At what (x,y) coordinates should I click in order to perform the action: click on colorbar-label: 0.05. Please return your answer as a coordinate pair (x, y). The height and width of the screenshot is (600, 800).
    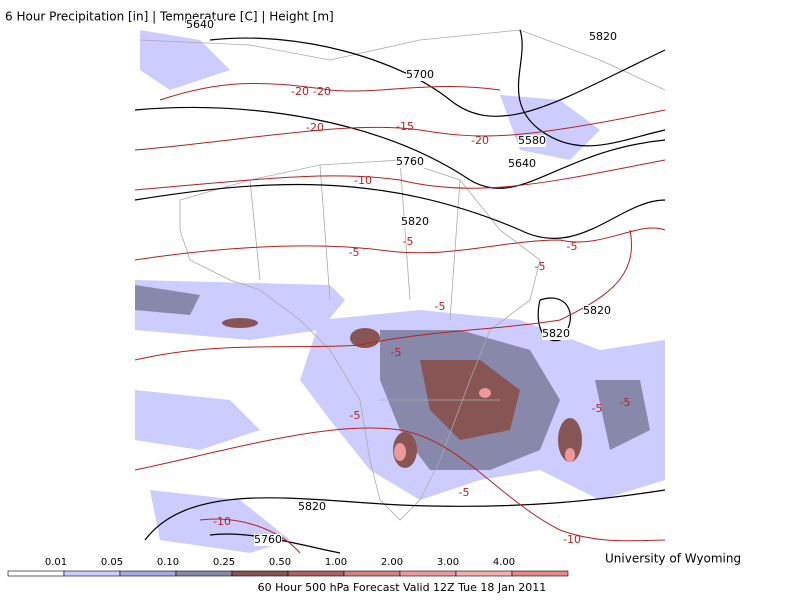
    Looking at the image, I should click on (112, 562).